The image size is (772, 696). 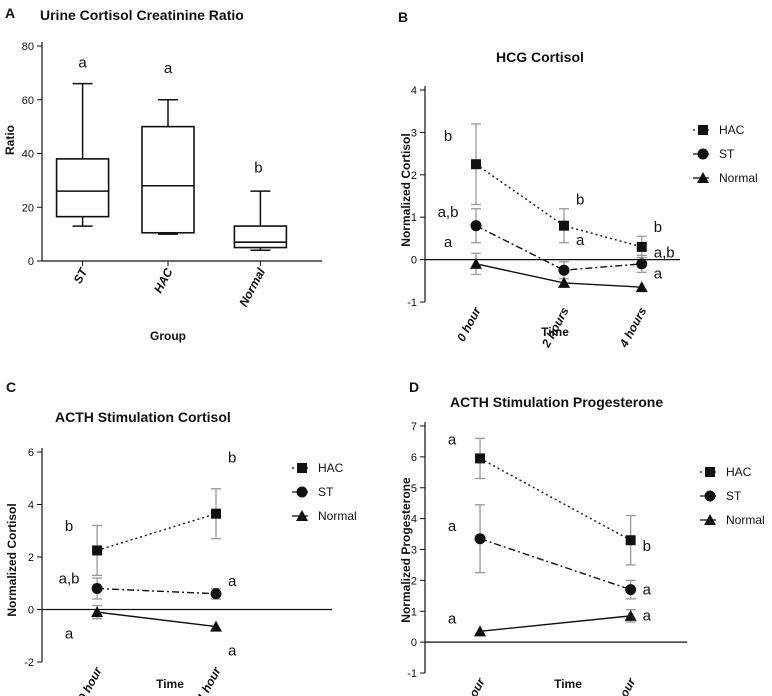 What do you see at coordinates (414, 218) in the screenshot?
I see `y-tick-label: 1` at bounding box center [414, 218].